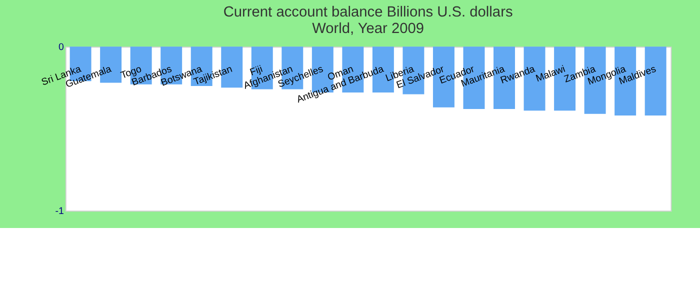  I want to click on y-tick-label: -1, so click(59, 212).